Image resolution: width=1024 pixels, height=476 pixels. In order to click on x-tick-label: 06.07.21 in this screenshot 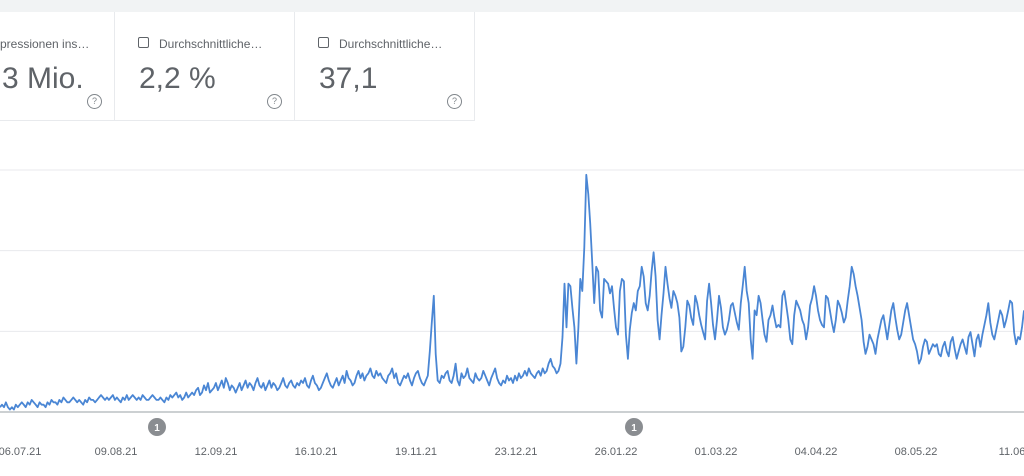, I will do `click(20, 452)`.